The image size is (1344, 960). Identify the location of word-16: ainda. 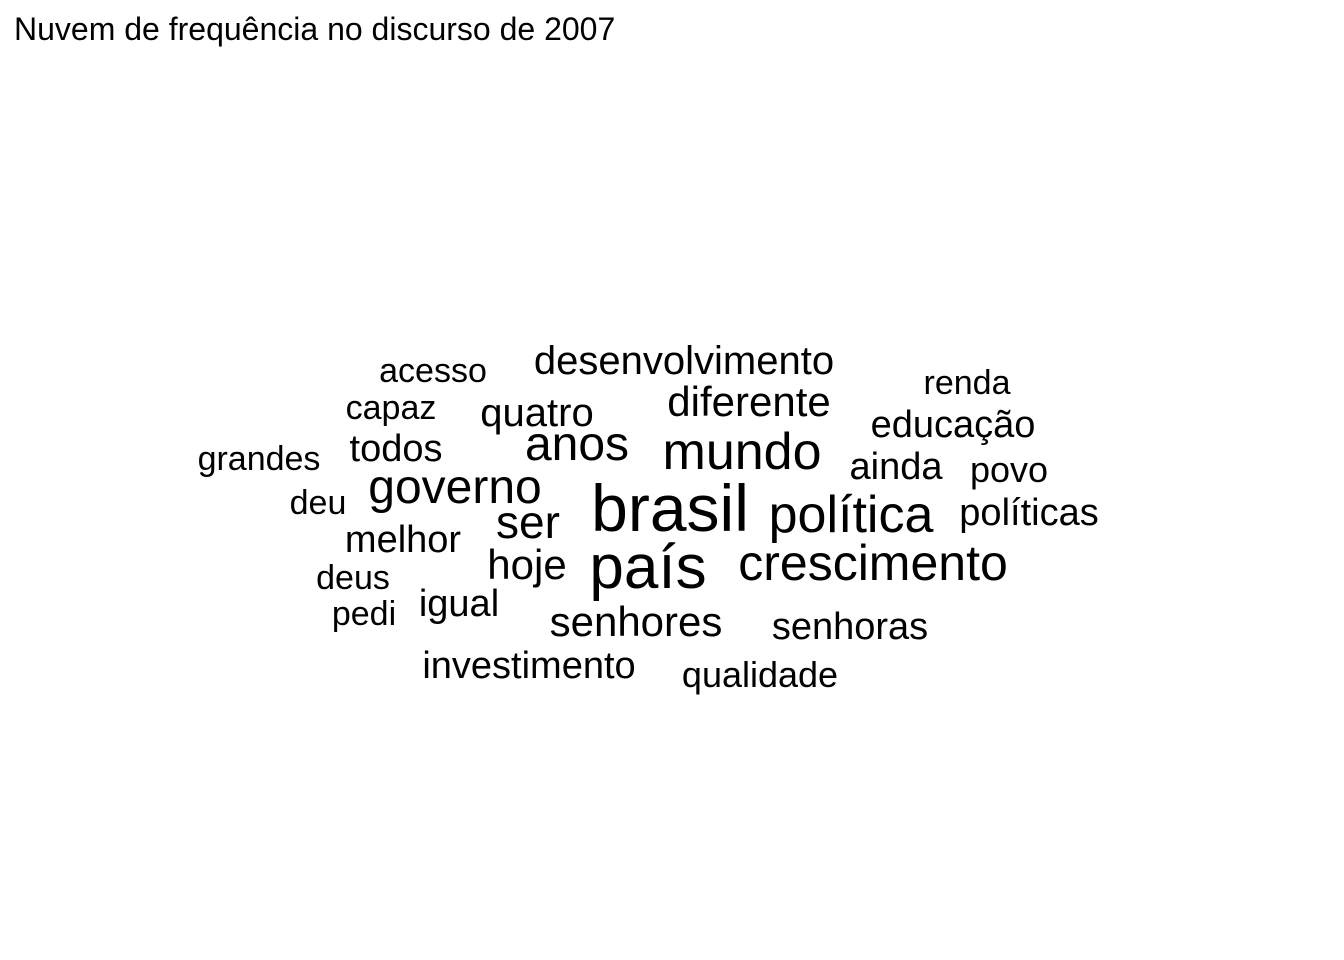
(896, 467).